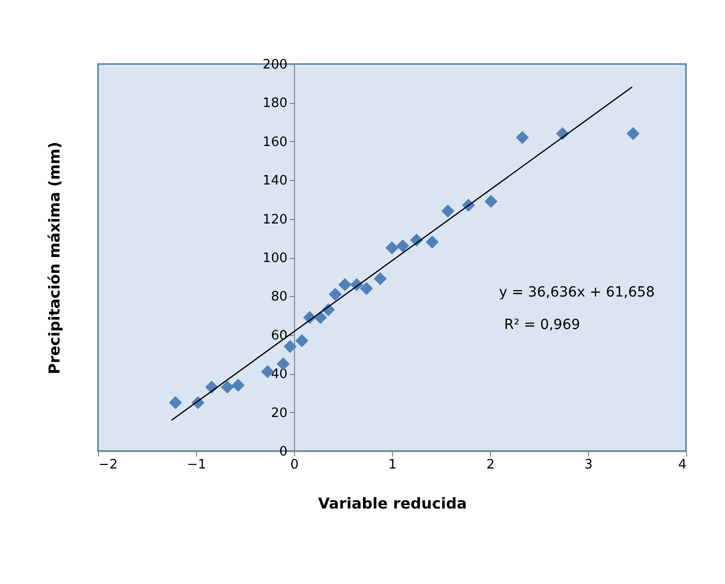  Describe the element at coordinates (196, 465) in the screenshot. I see `x-tick-label: −1` at that location.